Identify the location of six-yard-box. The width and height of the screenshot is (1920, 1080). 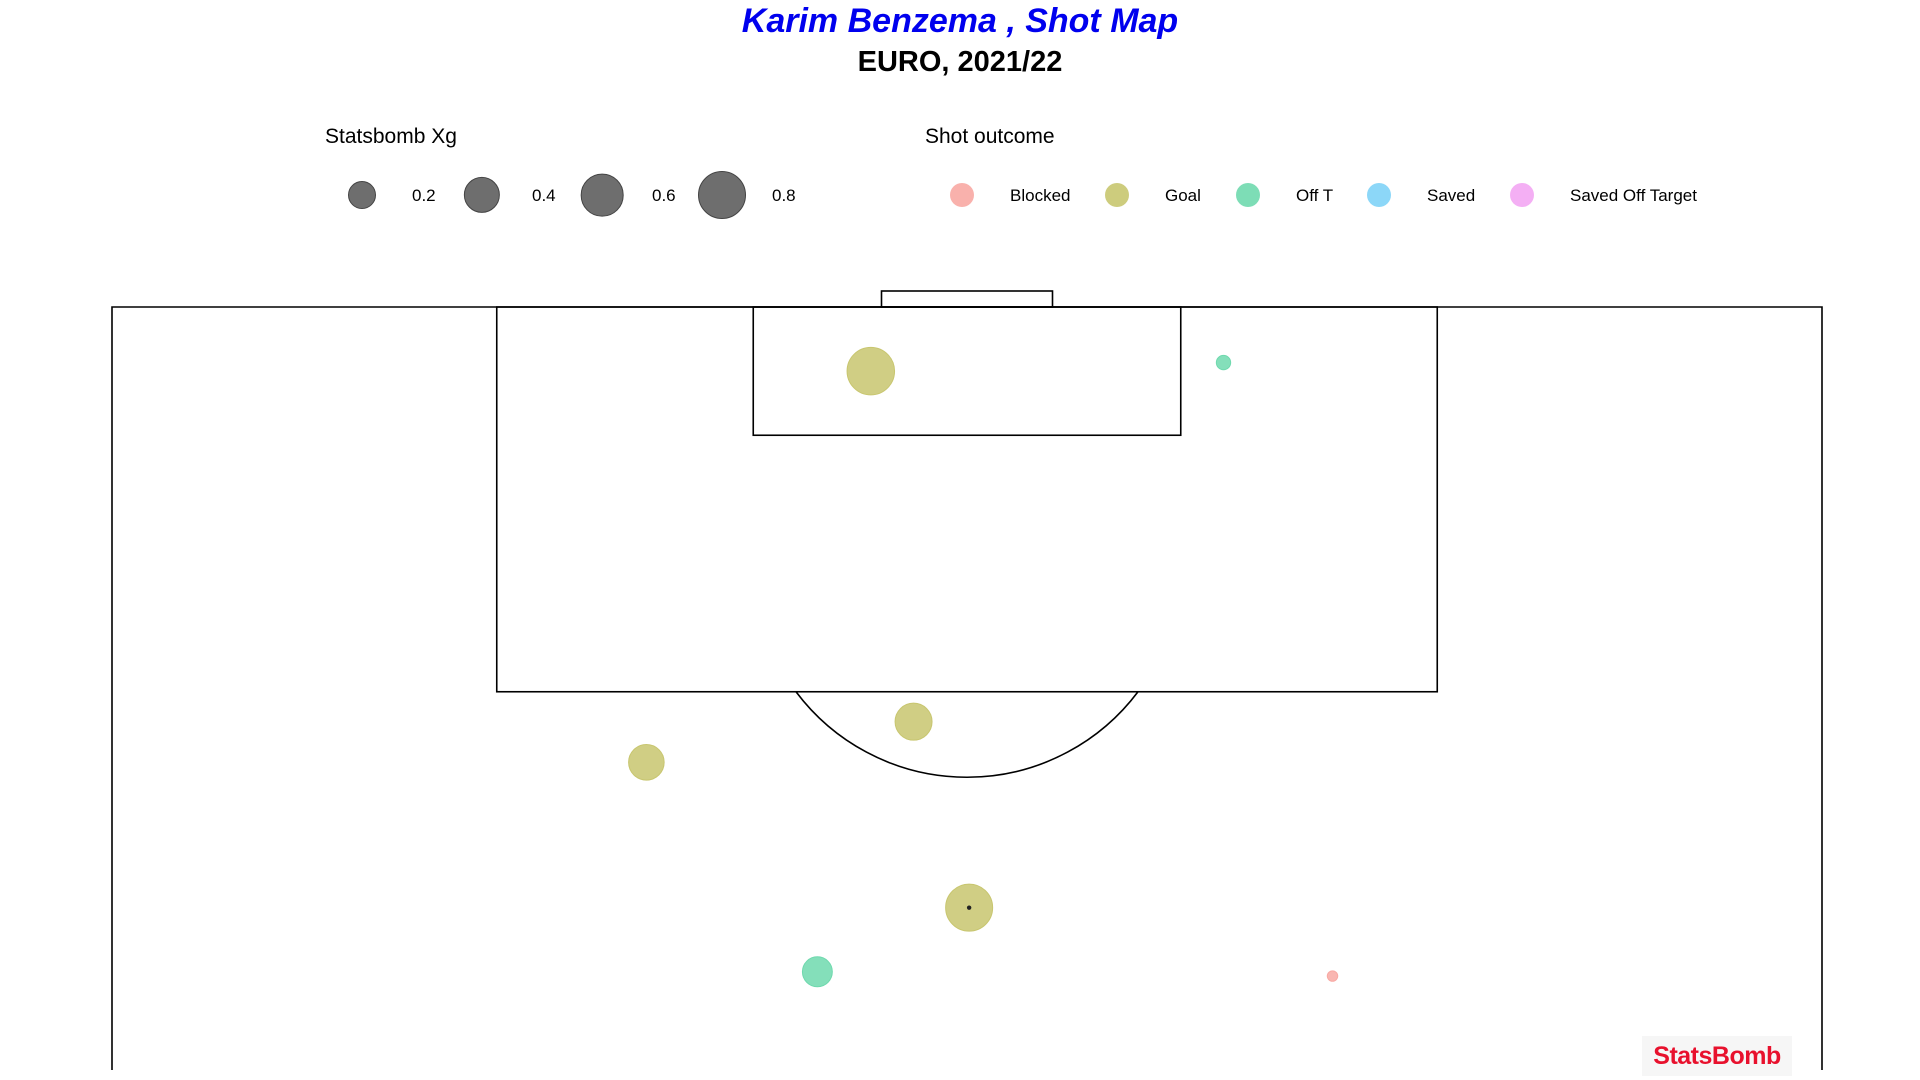
(967, 371).